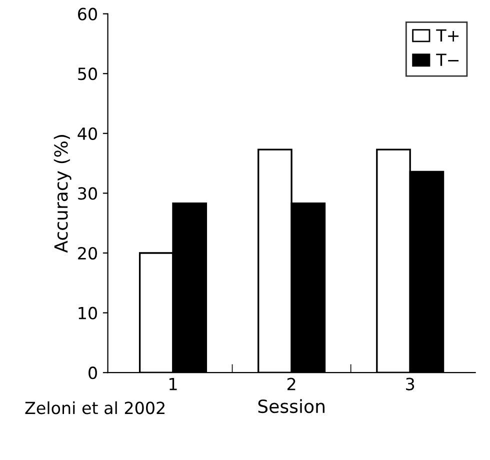 The height and width of the screenshot is (460, 490). I want to click on x-tick-label: 2, so click(291, 384).